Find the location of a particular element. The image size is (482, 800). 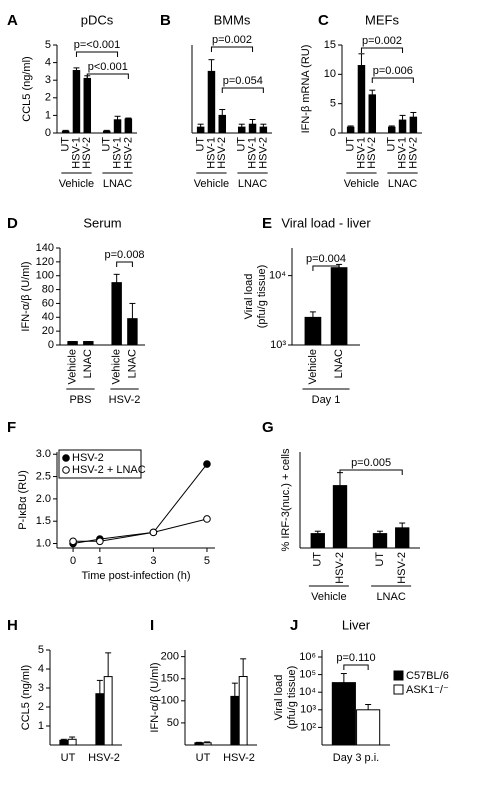

y-tick-label: 150 is located at coordinates (170, 679).